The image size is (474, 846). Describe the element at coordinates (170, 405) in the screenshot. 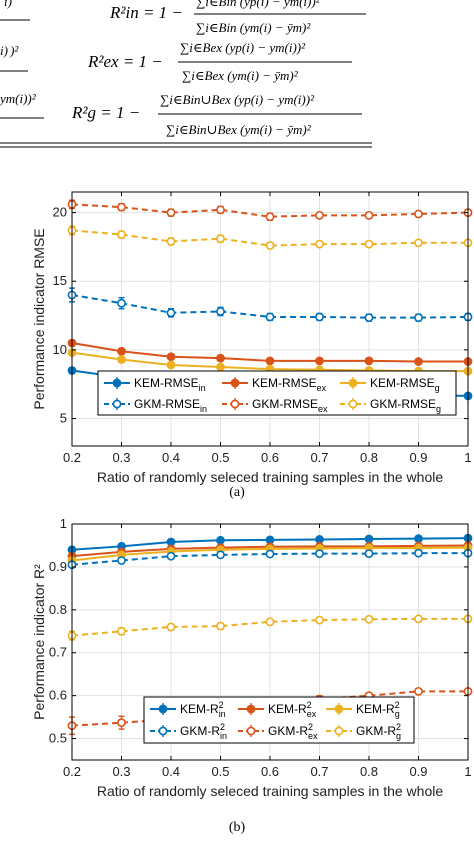

I see `legend-label: GKM-RMSEin` at that location.